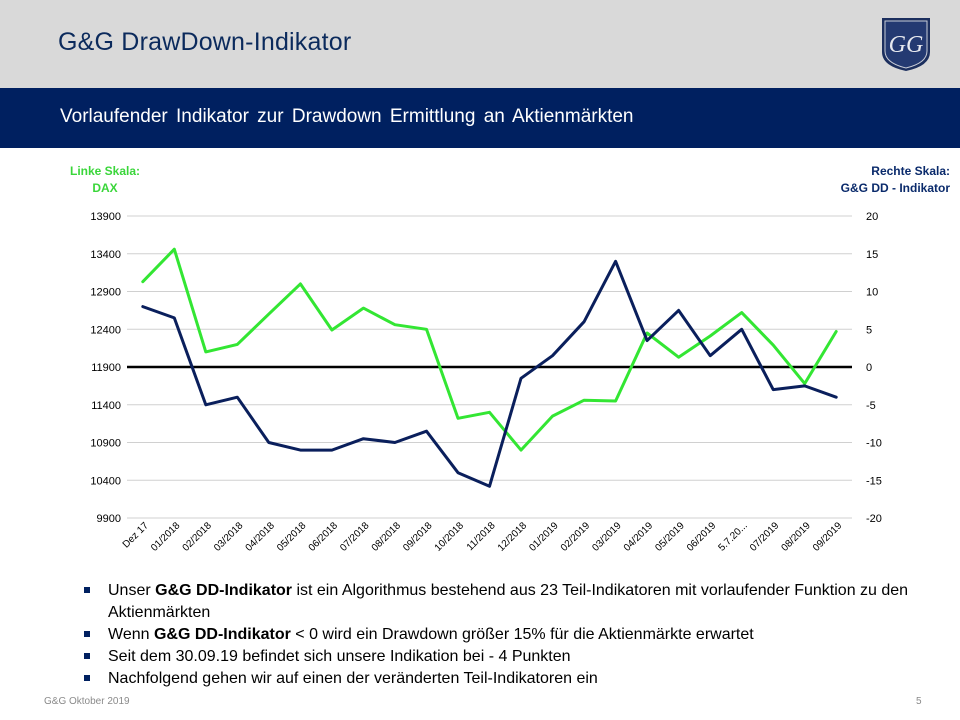  What do you see at coordinates (670, 537) in the screenshot?
I see `x-tick-label: 05/2019` at bounding box center [670, 537].